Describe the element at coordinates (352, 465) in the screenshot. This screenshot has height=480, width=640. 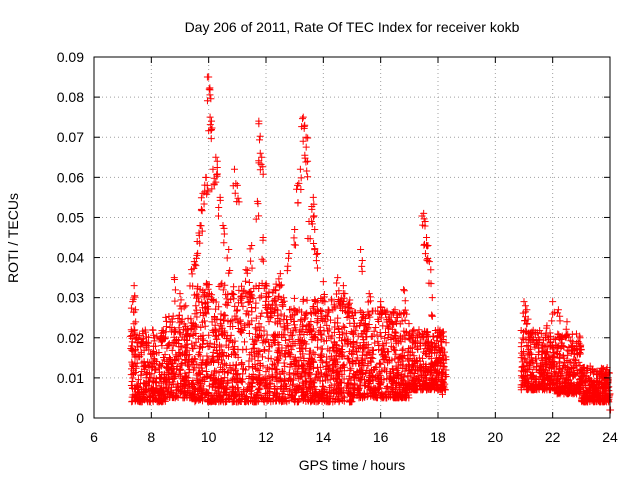
I see `x-axis-label: GPS time / hours` at that location.